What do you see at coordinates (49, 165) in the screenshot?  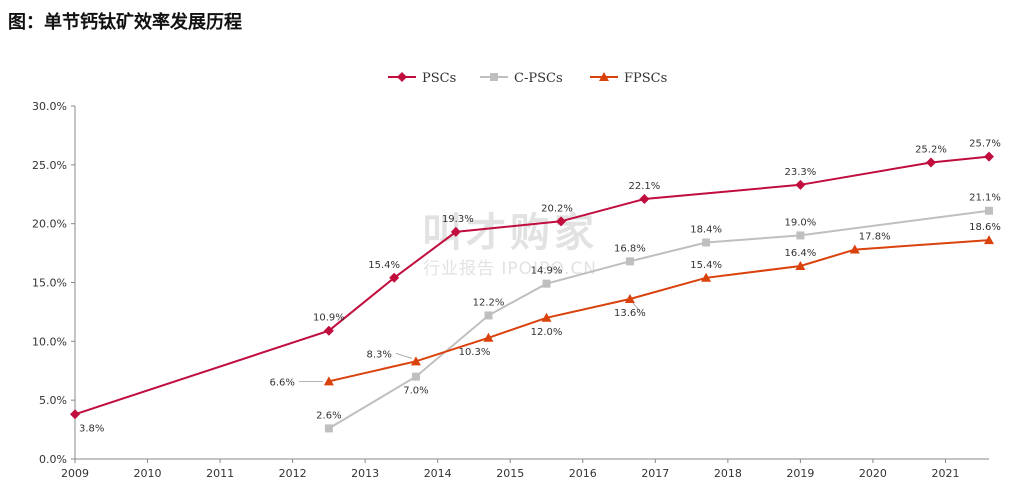 I see `y-tick-label: 25.0%` at bounding box center [49, 165].